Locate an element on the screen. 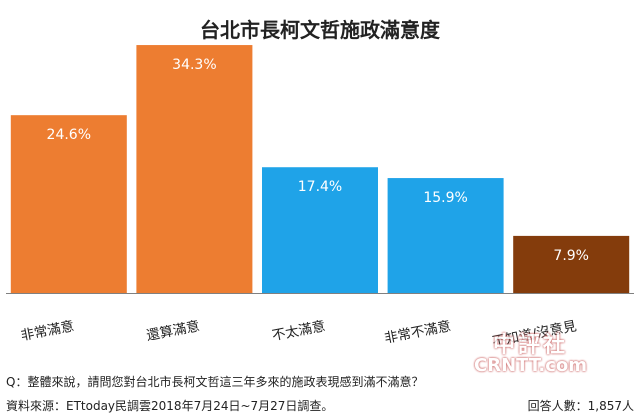 Image resolution: width=640 pixels, height=418 pixels. sample-size: 回答人數：1,857人 is located at coordinates (580, 406).